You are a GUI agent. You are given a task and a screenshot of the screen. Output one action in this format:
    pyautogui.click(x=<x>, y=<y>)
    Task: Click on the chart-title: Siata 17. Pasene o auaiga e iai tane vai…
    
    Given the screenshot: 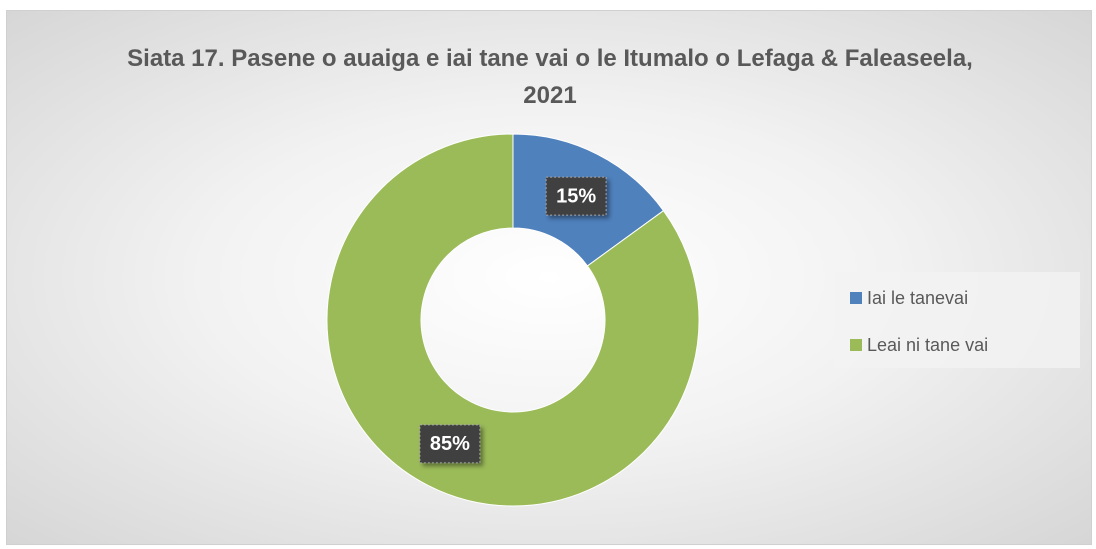 What is the action you would take?
    pyautogui.click(x=550, y=77)
    